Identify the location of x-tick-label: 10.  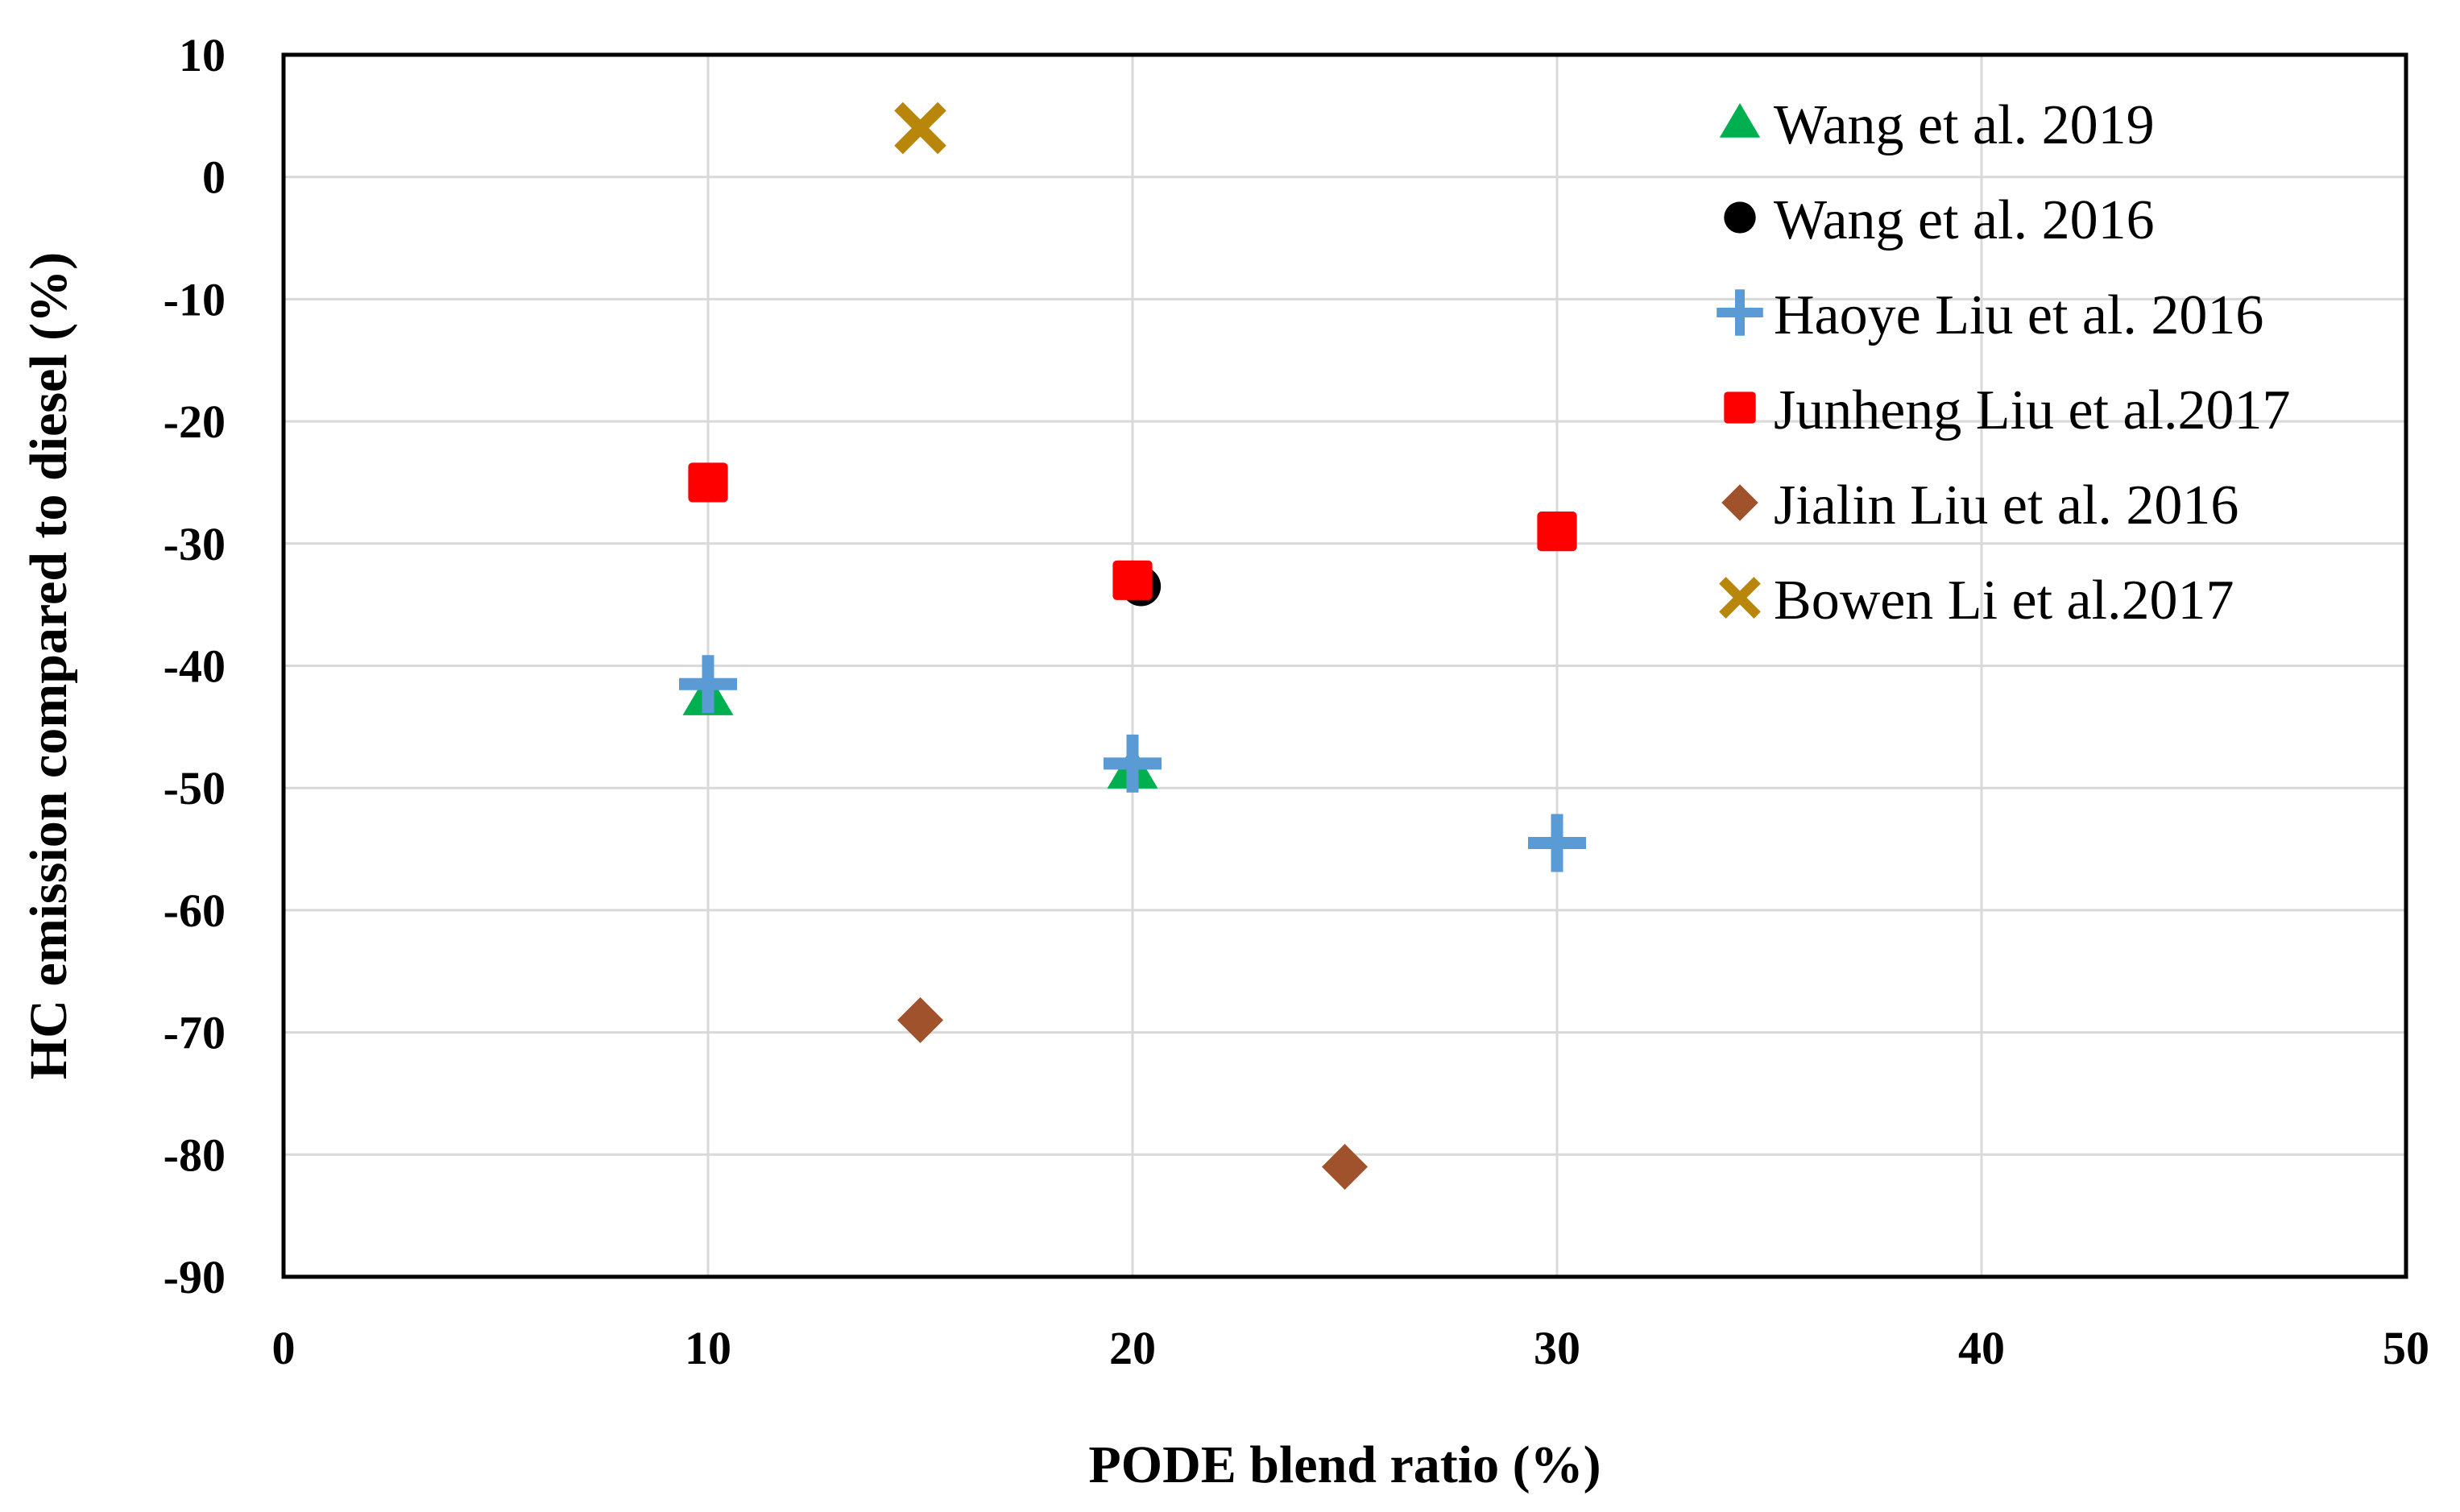
(708, 1348).